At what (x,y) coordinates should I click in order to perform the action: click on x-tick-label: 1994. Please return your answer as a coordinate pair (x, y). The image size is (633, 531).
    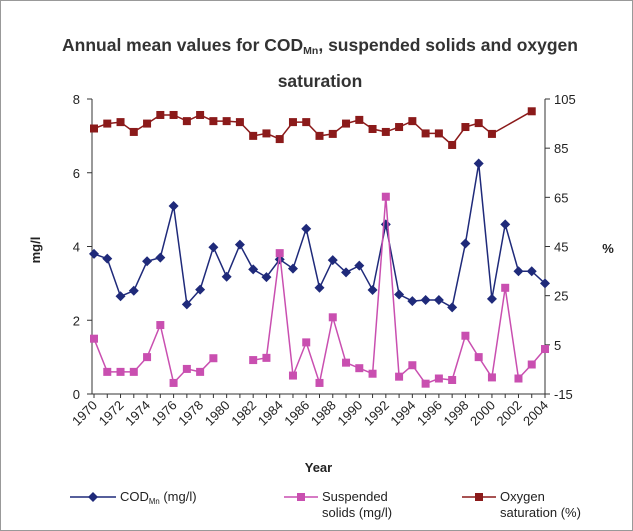
    Looking at the image, I should click on (402, 413).